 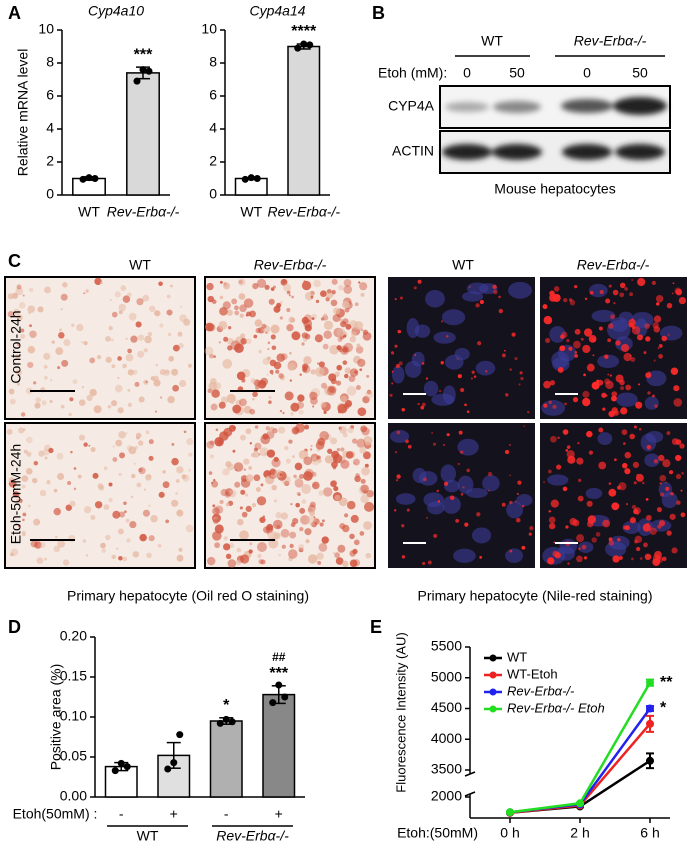 I want to click on axis-break, so click(x=470, y=794).